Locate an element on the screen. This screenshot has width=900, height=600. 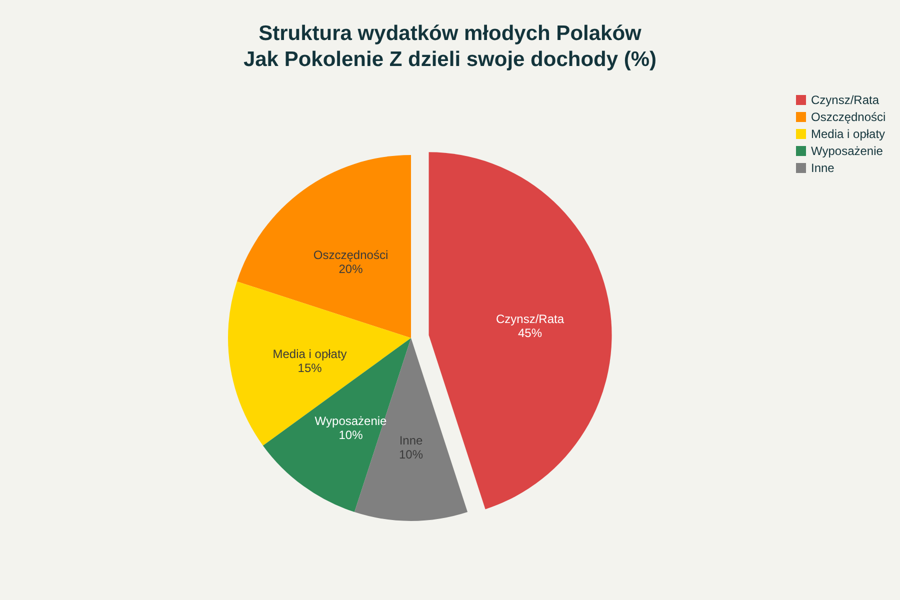
slice-label: Oszczędności is located at coordinates (350, 255).